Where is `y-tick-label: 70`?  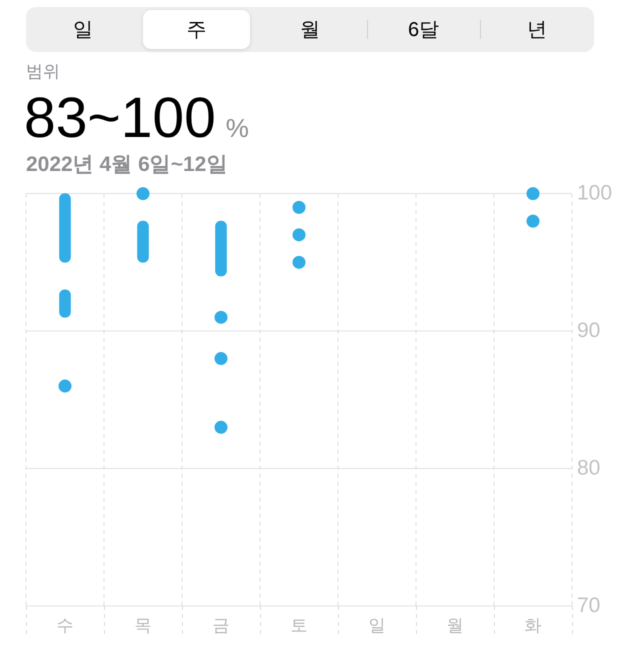 y-tick-label: 70 is located at coordinates (588, 605).